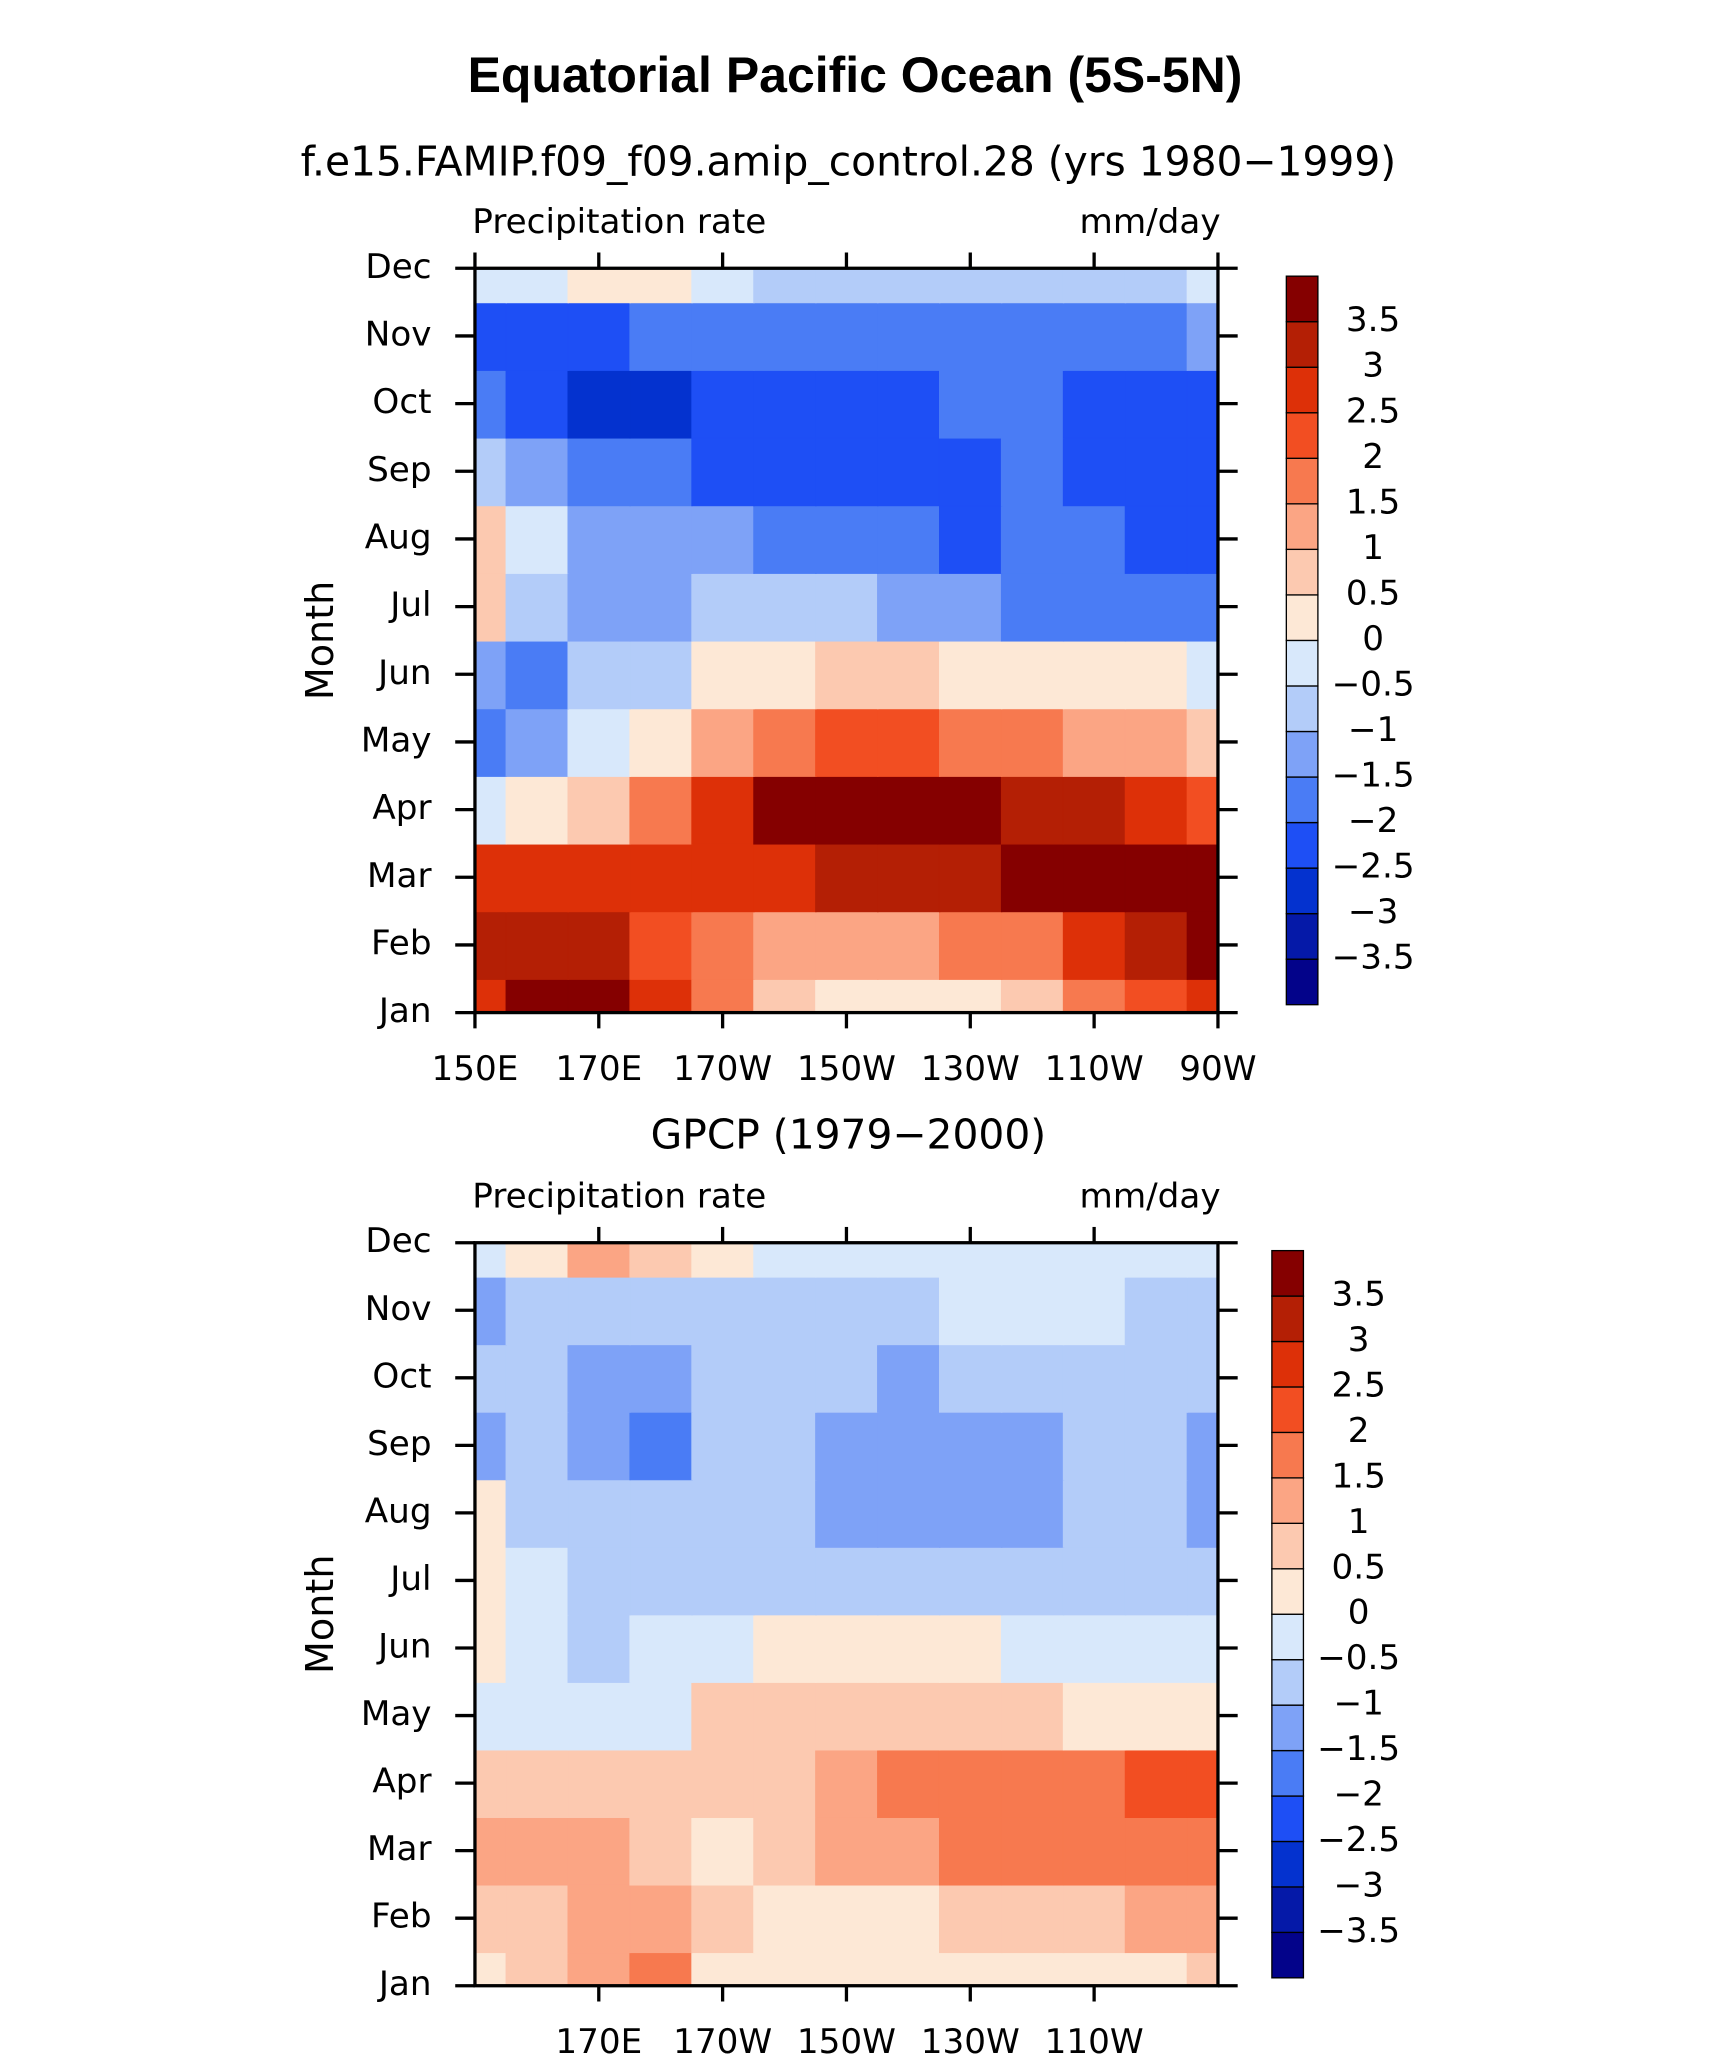 The image size is (1710, 2062). Describe the element at coordinates (398, 537) in the screenshot. I see `y-tick-label: Aug` at that location.